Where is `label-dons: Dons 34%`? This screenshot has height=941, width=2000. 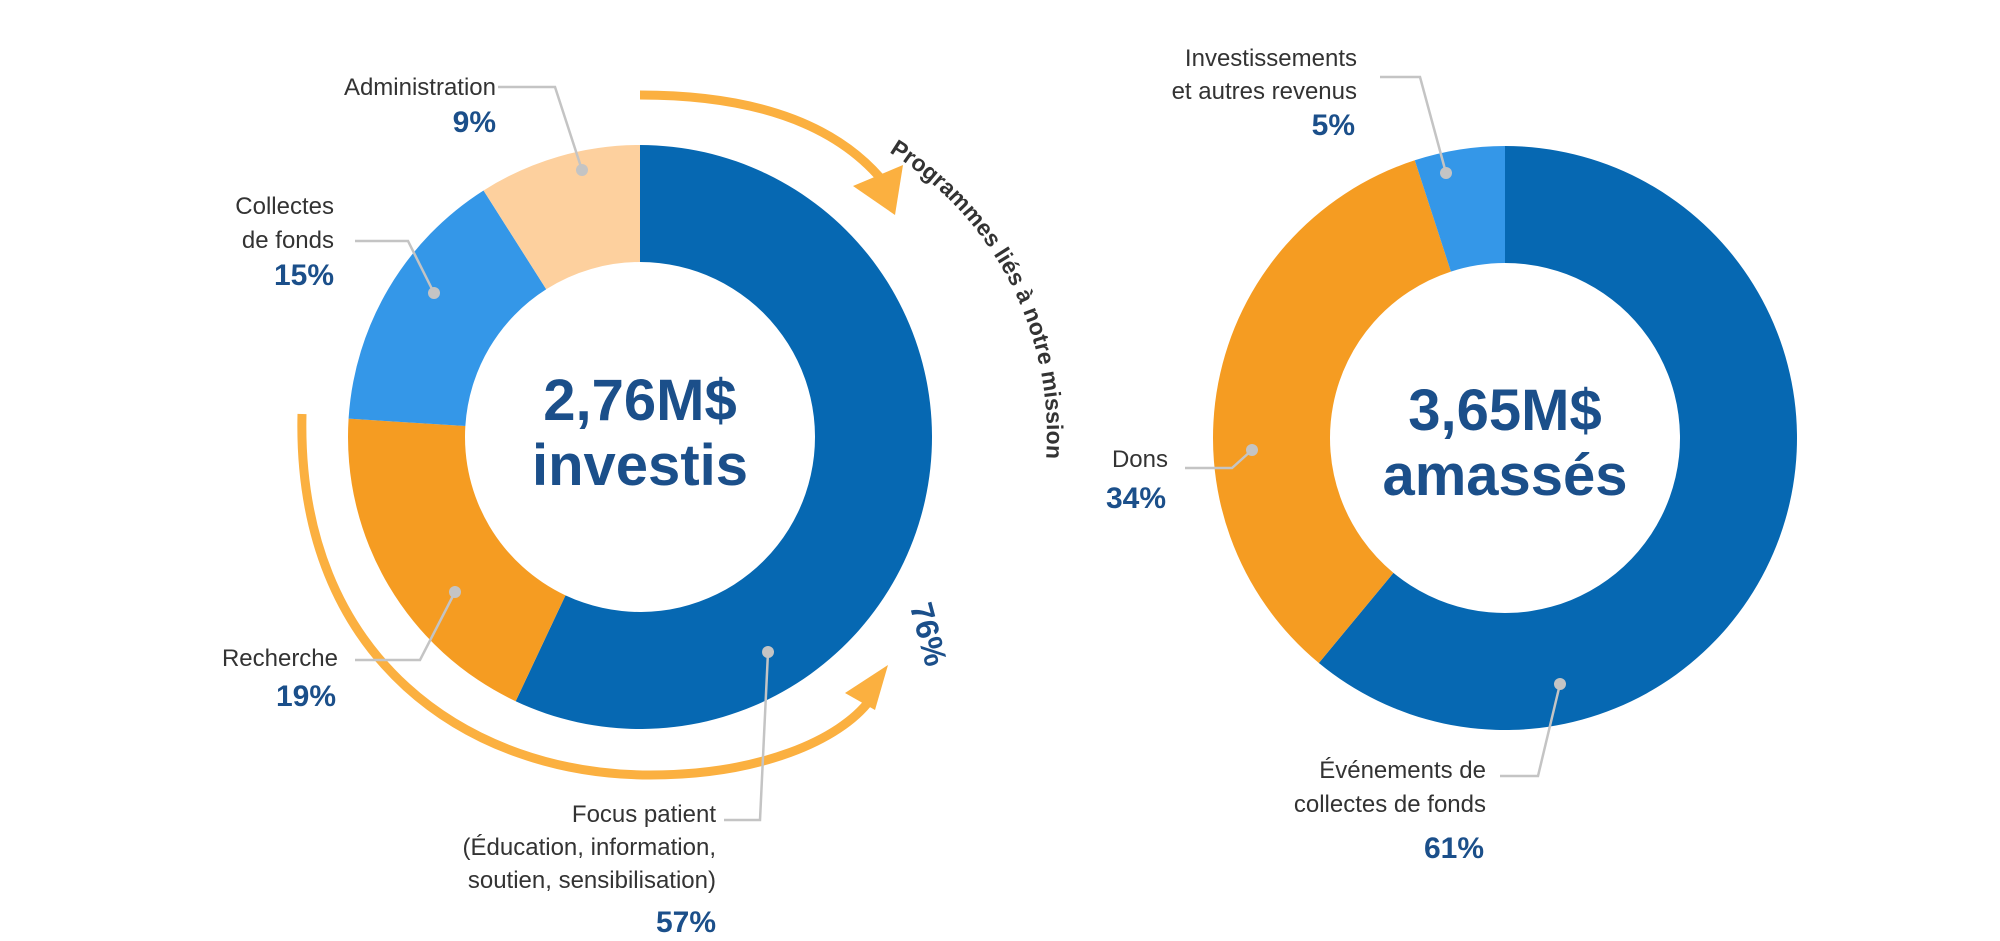 label-dons: Dons 34% is located at coordinates (1137, 480).